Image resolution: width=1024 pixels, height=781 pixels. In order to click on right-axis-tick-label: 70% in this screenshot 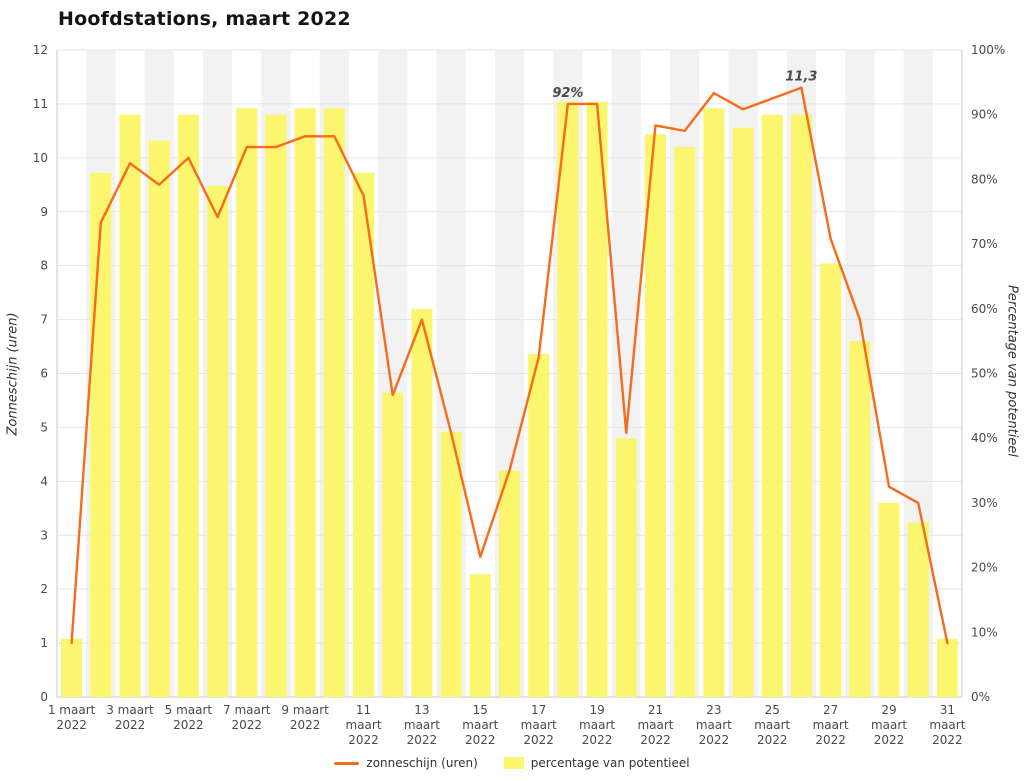, I will do `click(984, 244)`.